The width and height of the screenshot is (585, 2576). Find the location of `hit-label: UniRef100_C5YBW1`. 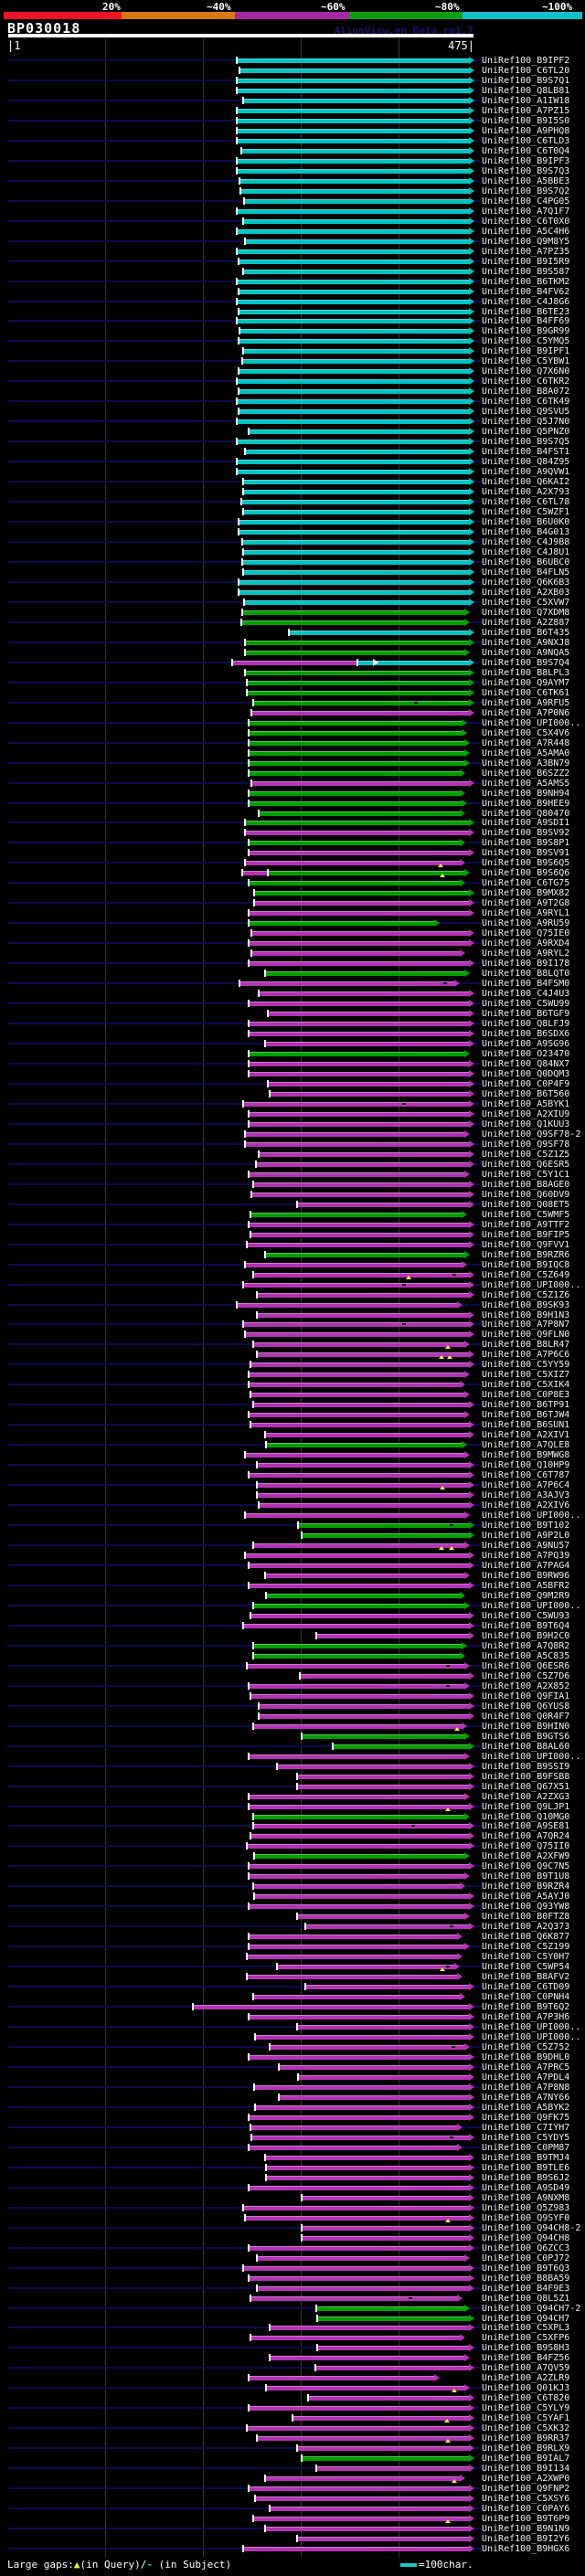

hit-label: UniRef100_C5YBW1 is located at coordinates (526, 361).